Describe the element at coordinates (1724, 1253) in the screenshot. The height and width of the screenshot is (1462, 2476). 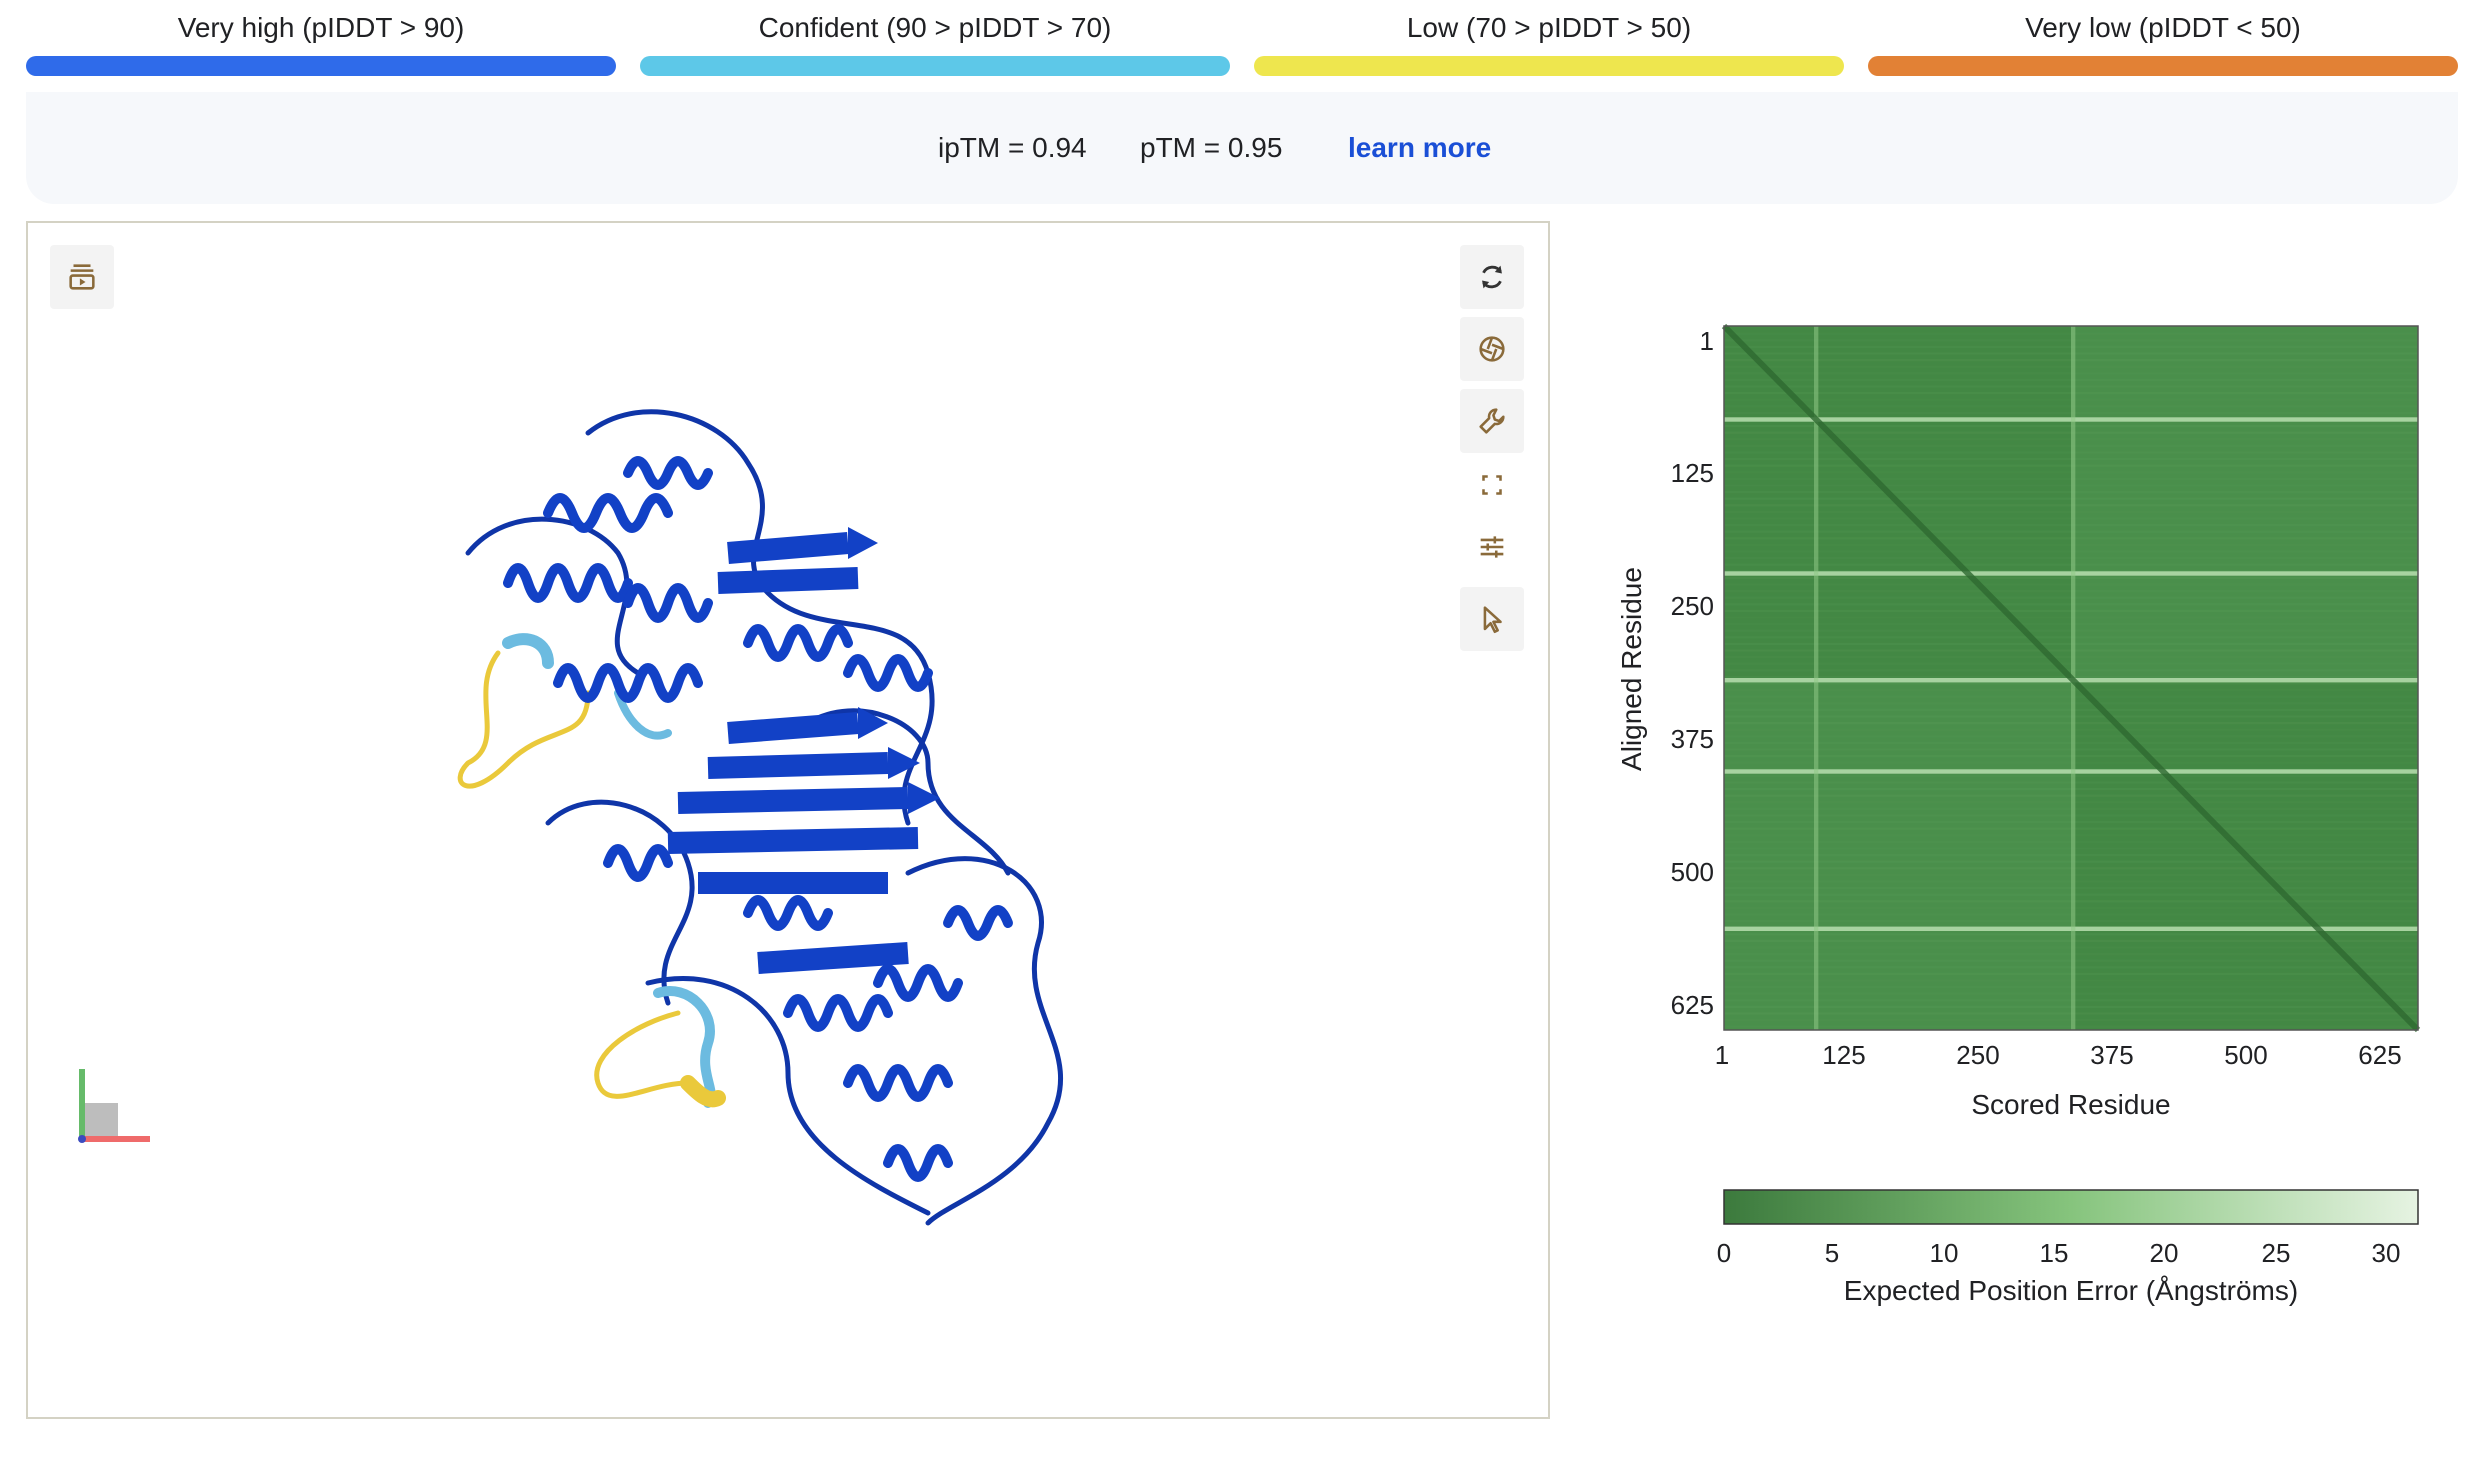
I see `colorbar-tick-label: 0` at that location.